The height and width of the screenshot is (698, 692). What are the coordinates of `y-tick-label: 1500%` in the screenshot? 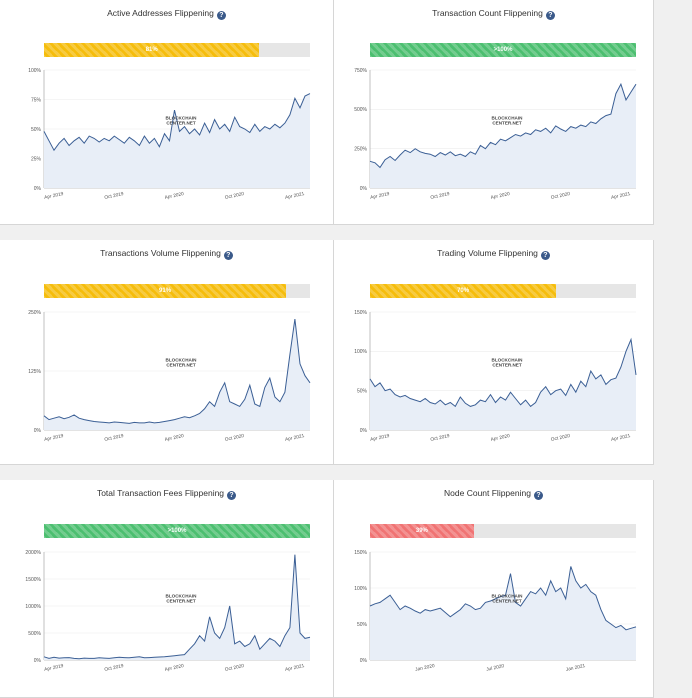 It's located at (33, 580).